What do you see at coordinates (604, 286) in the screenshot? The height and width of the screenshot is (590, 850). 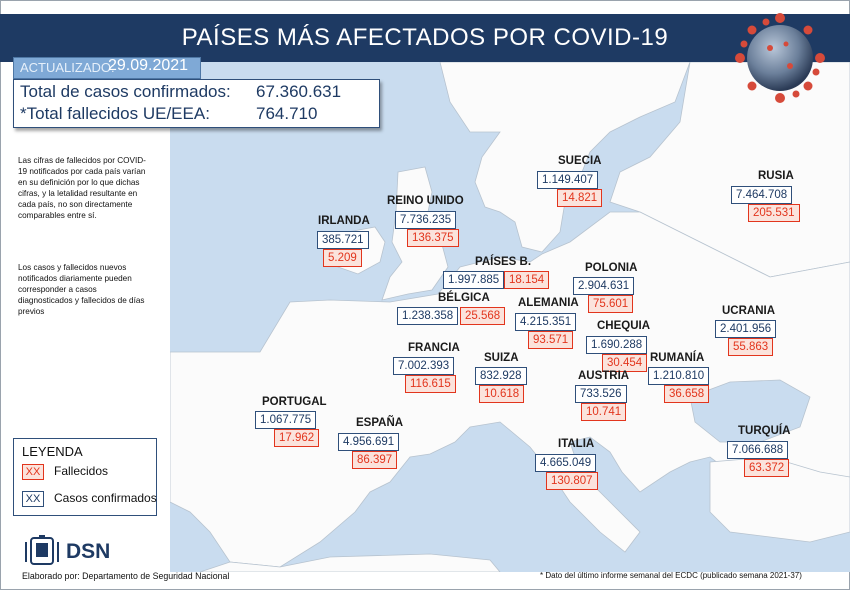 I see `cases-polonia: 2.904.631` at bounding box center [604, 286].